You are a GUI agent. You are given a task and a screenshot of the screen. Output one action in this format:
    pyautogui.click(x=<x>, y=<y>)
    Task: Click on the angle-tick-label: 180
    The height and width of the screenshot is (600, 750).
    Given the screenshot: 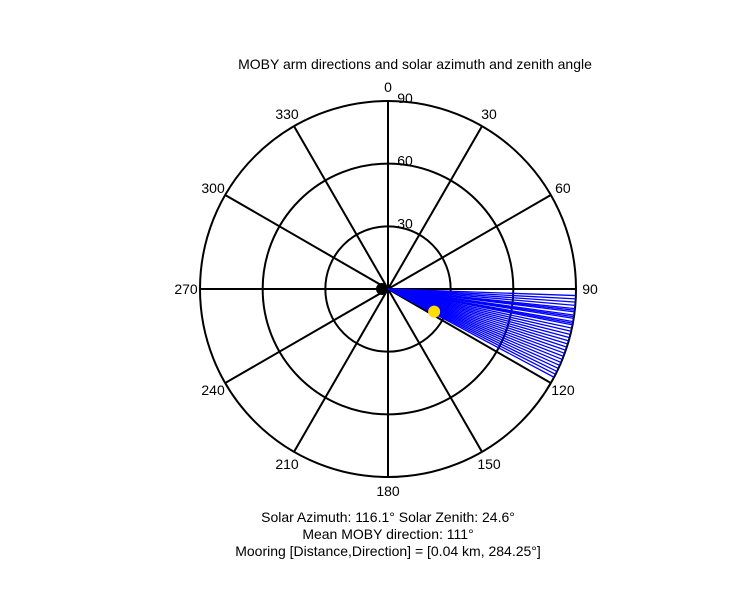 What is the action you would take?
    pyautogui.click(x=388, y=491)
    